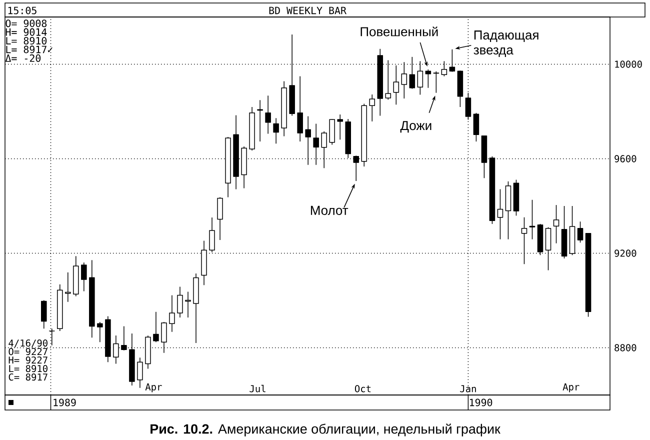 The width and height of the screenshot is (650, 440). Describe the element at coordinates (258, 388) in the screenshot. I see `x-tick-label: Jul` at that location.